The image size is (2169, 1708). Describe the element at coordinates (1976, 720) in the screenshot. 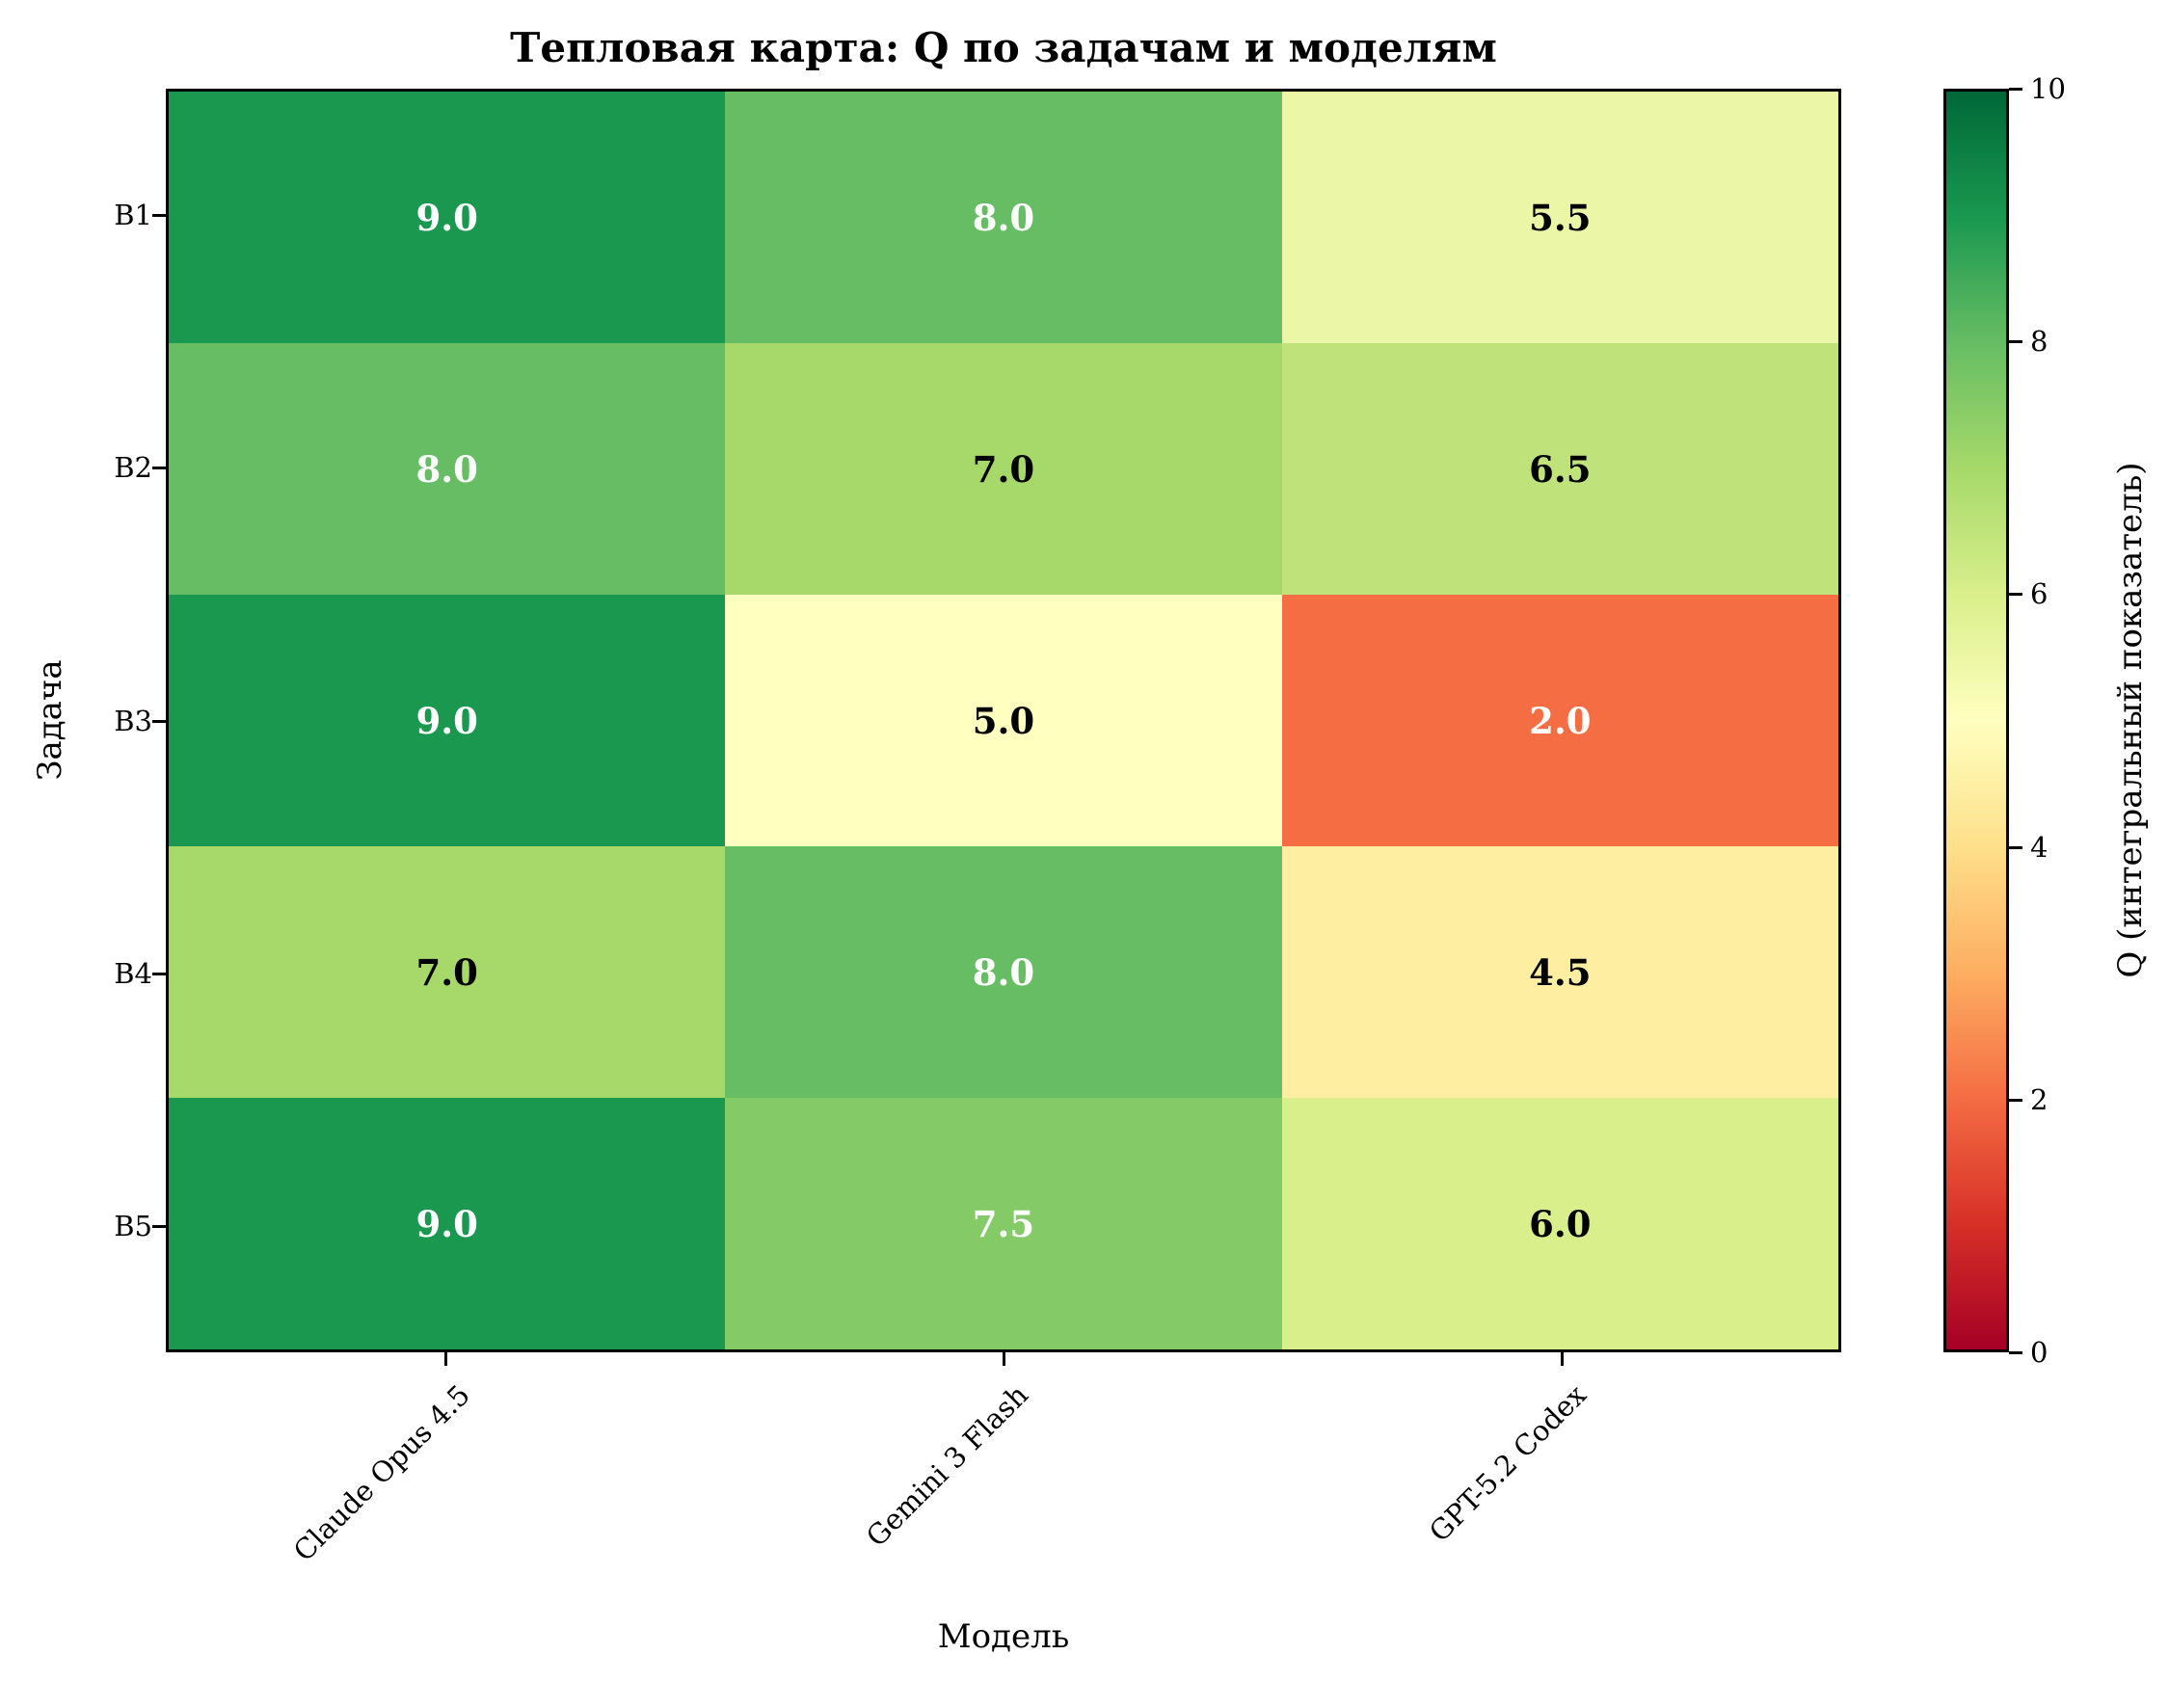

I see `colorbar` at that location.